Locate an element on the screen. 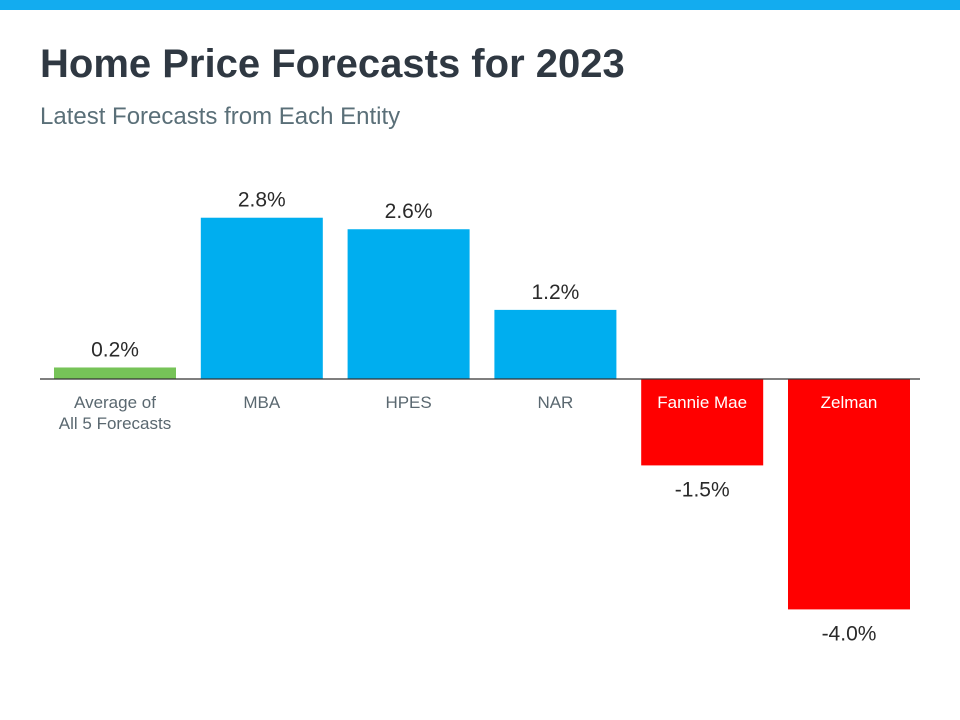 The height and width of the screenshot is (720, 960). category-label: Fannie Mae is located at coordinates (702, 402).